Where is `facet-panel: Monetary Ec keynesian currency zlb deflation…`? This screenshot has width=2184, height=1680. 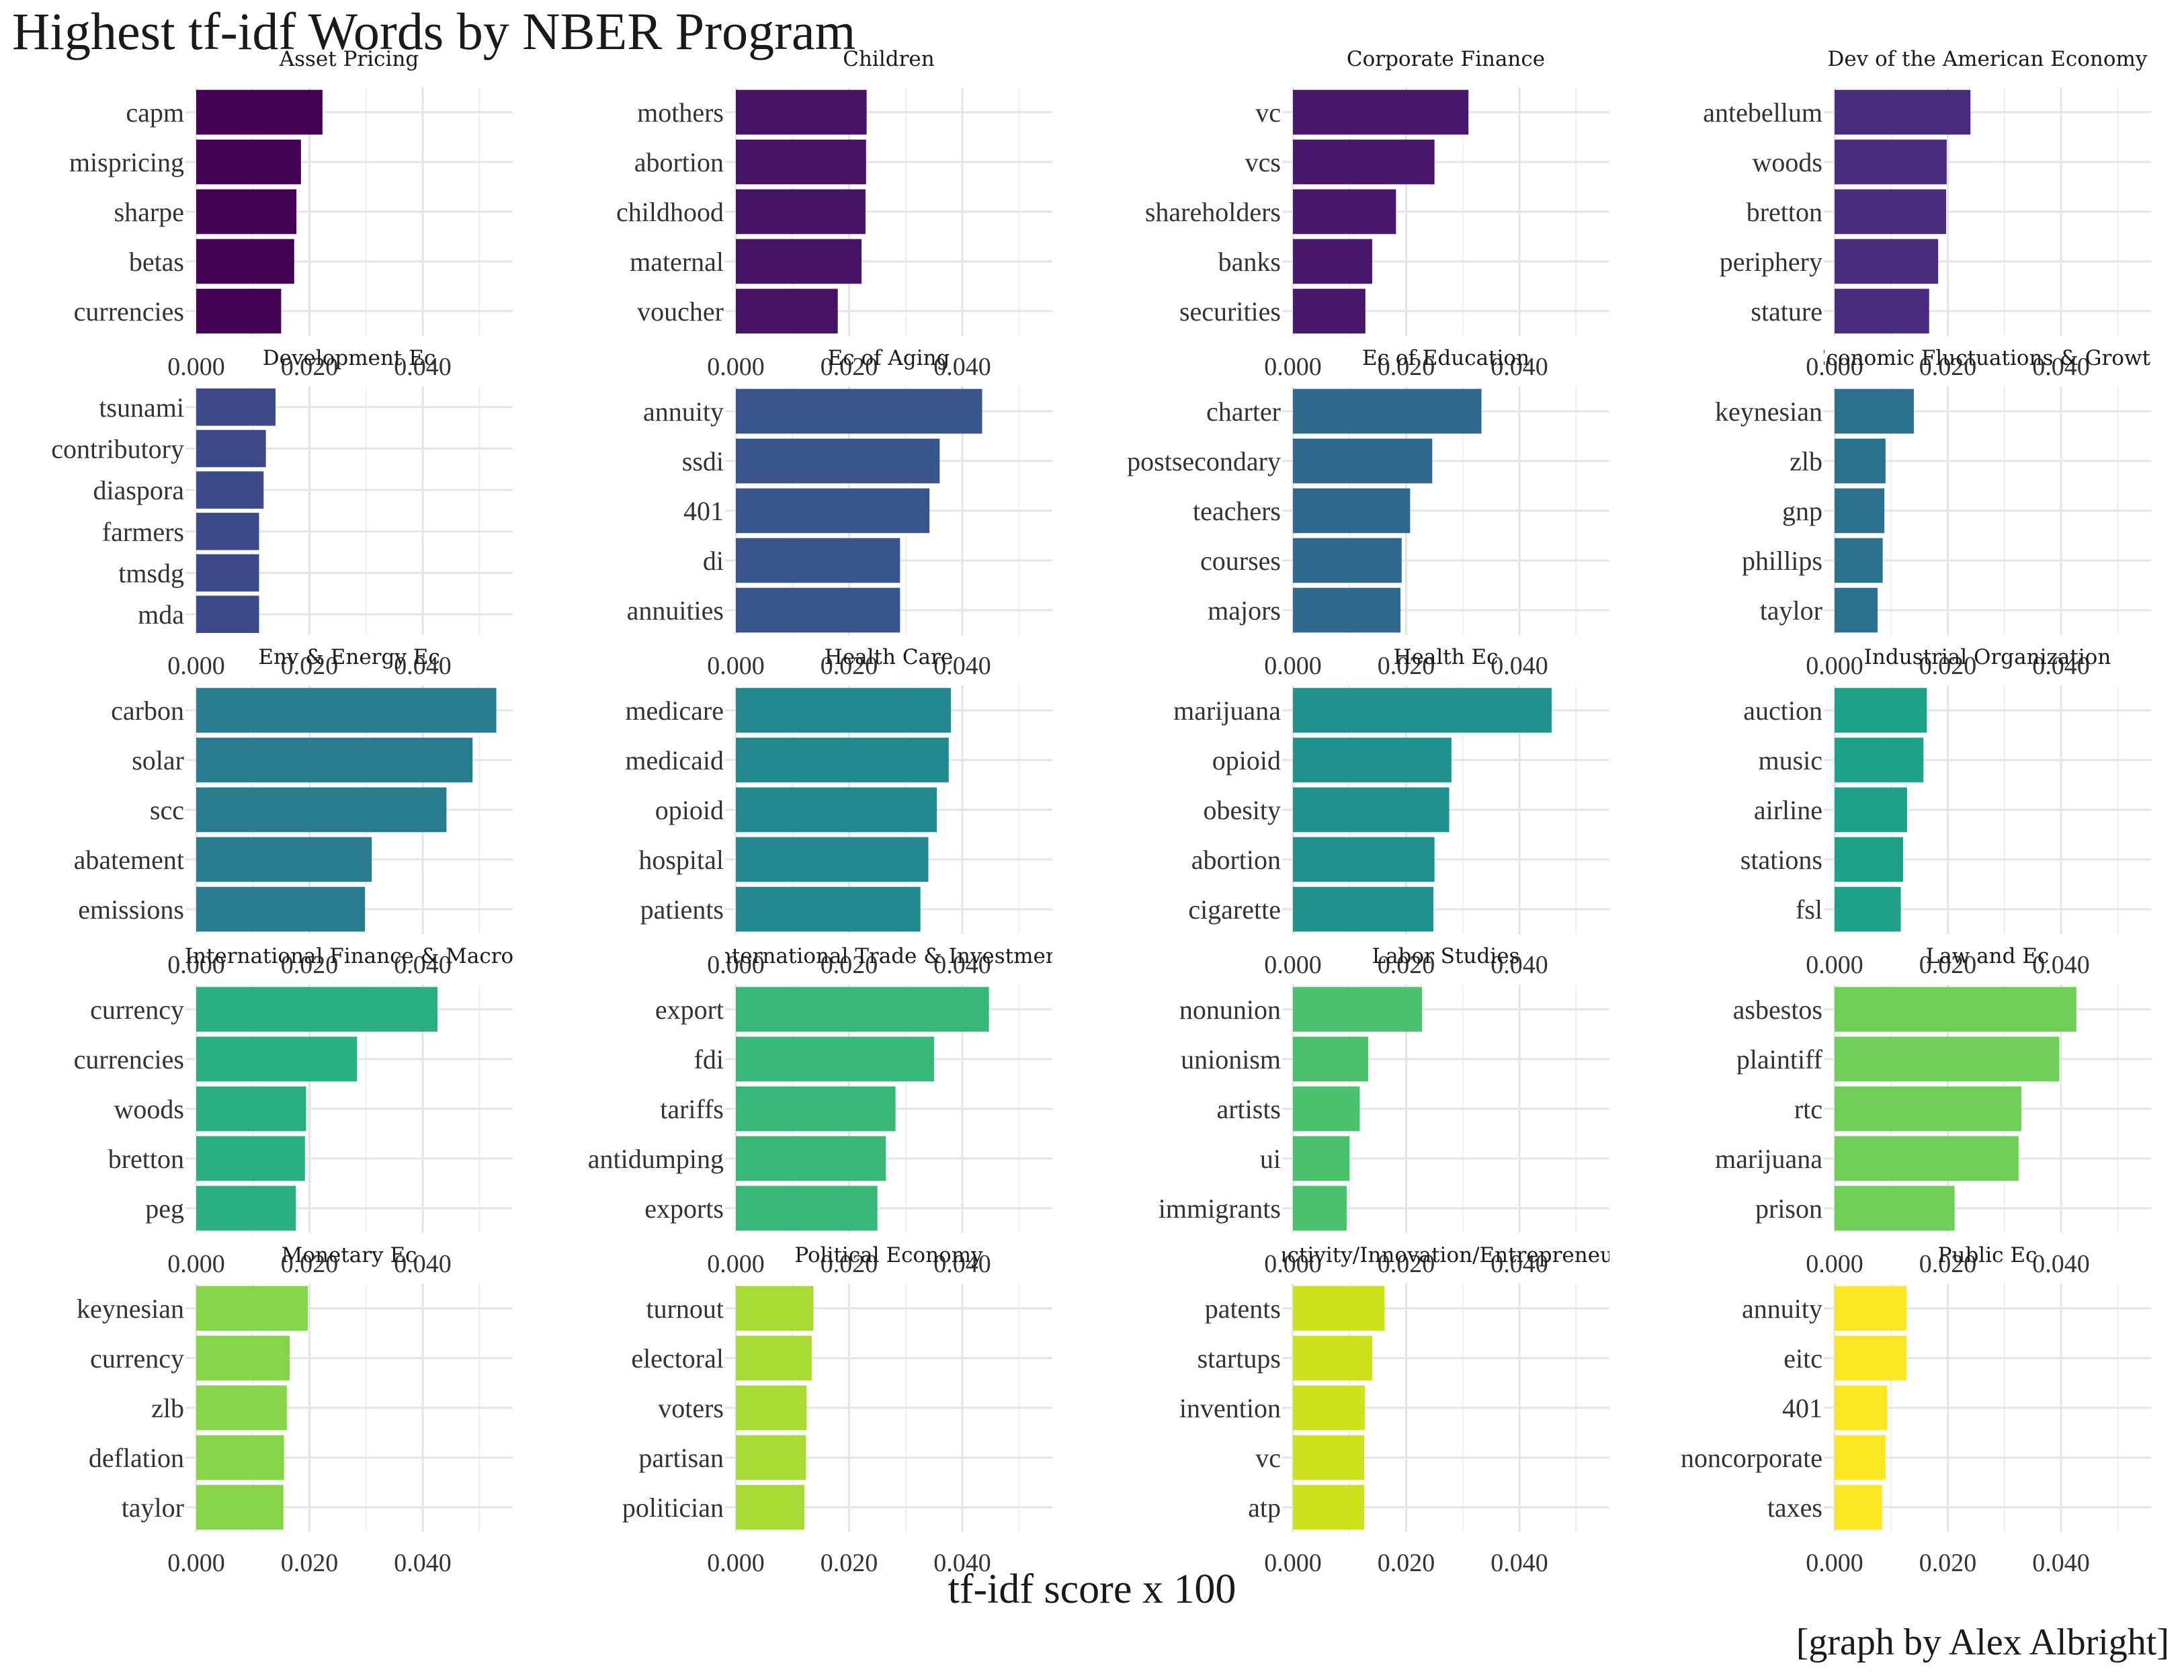
facet-panel: Monetary Ec keynesian currency zlb deflation… is located at coordinates (295, 1410).